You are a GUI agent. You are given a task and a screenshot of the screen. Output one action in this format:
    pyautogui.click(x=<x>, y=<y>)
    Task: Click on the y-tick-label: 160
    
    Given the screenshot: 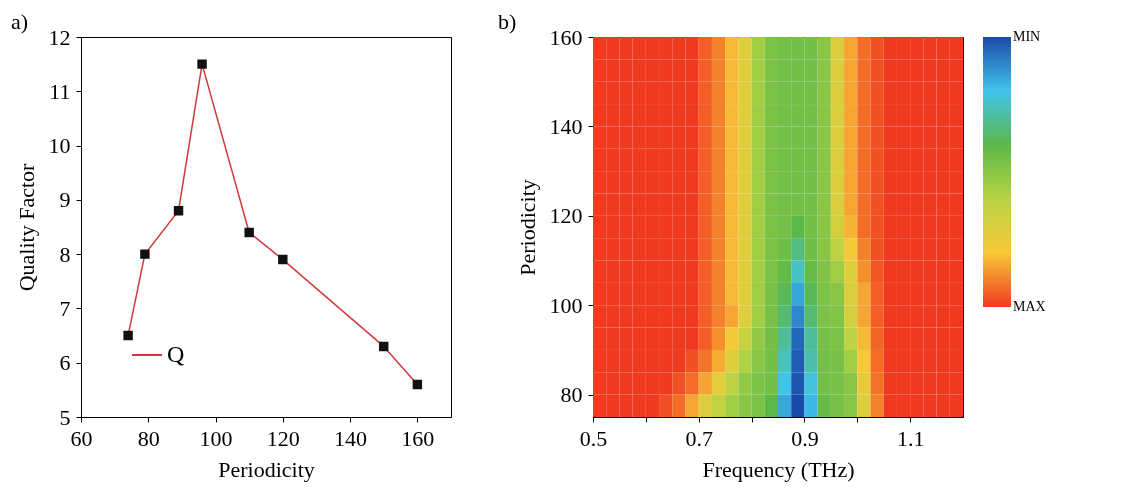 What is the action you would take?
    pyautogui.click(x=566, y=37)
    